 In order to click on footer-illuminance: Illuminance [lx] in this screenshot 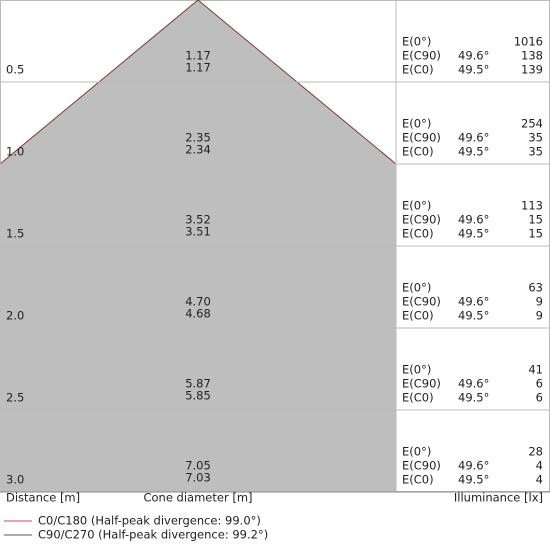, I will do `click(498, 498)`.